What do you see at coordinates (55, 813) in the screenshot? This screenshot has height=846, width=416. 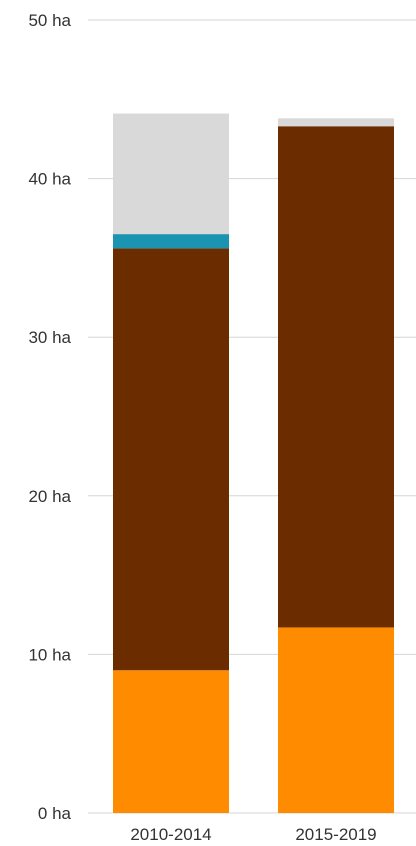 I see `y-tick-label: 0 ha` at bounding box center [55, 813].